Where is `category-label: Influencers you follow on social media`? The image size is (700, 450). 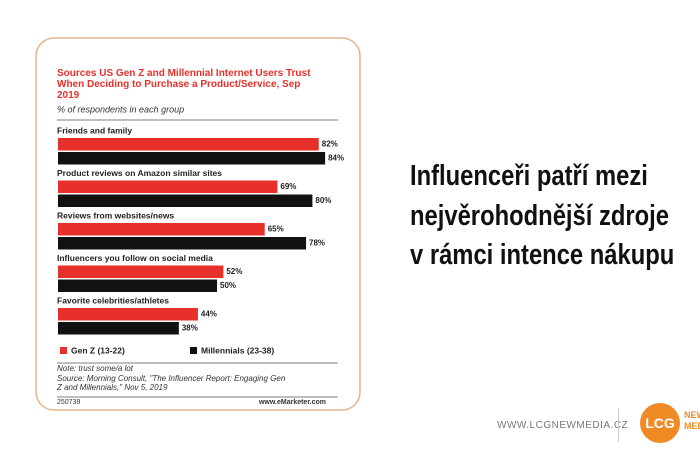
category-label: Influencers you follow on social media is located at coordinates (135, 258).